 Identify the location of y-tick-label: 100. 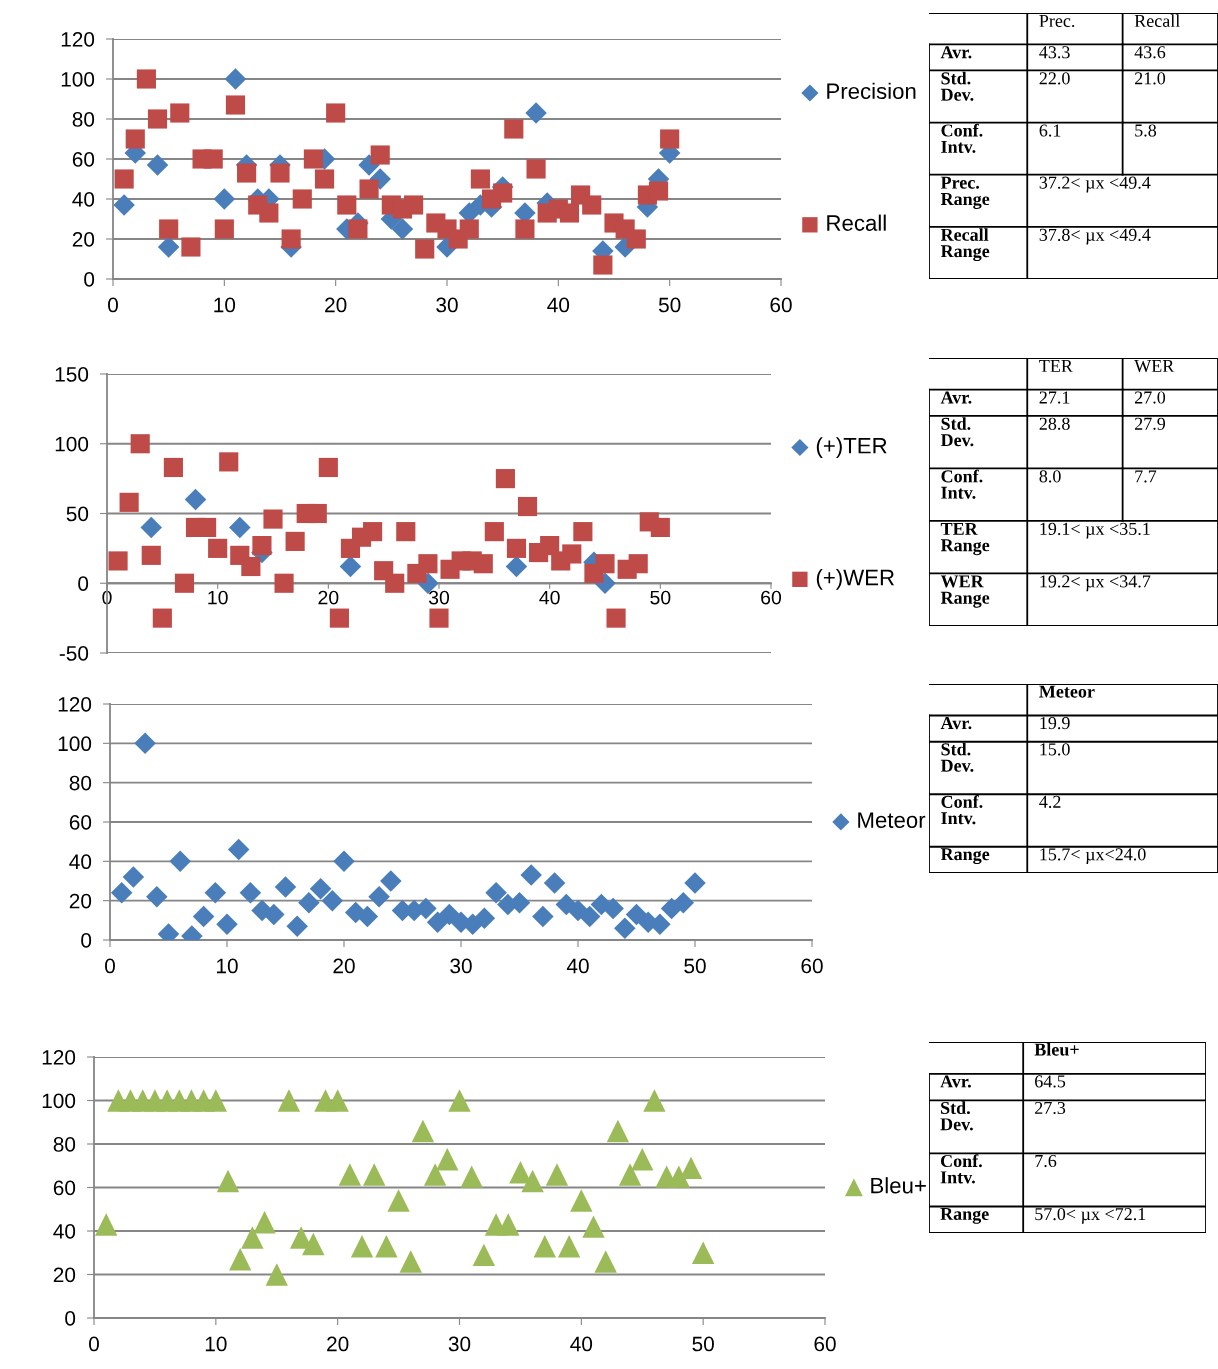
(72, 444).